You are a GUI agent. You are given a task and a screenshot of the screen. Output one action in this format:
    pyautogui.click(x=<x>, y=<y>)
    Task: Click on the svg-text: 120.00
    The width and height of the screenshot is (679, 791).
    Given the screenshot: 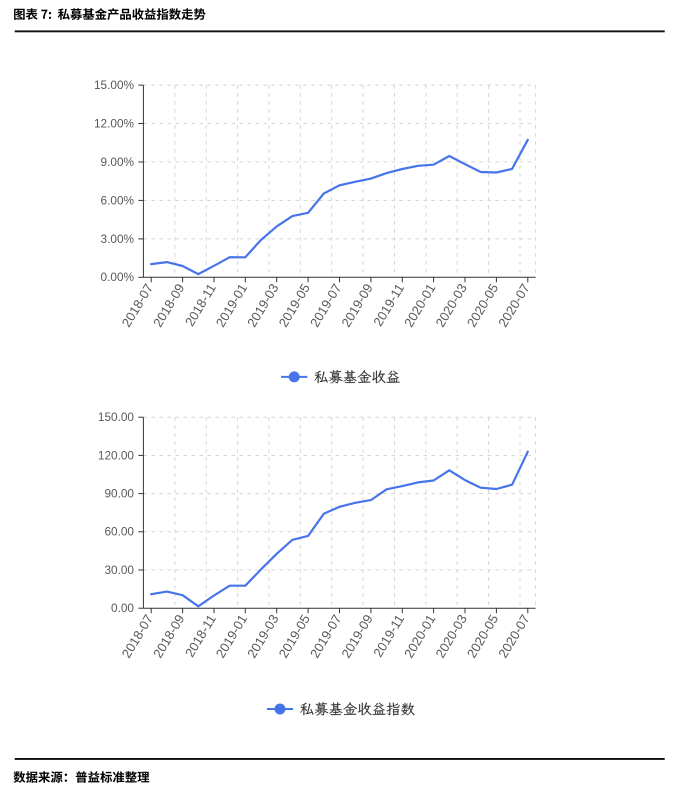 What is the action you would take?
    pyautogui.click(x=116, y=455)
    